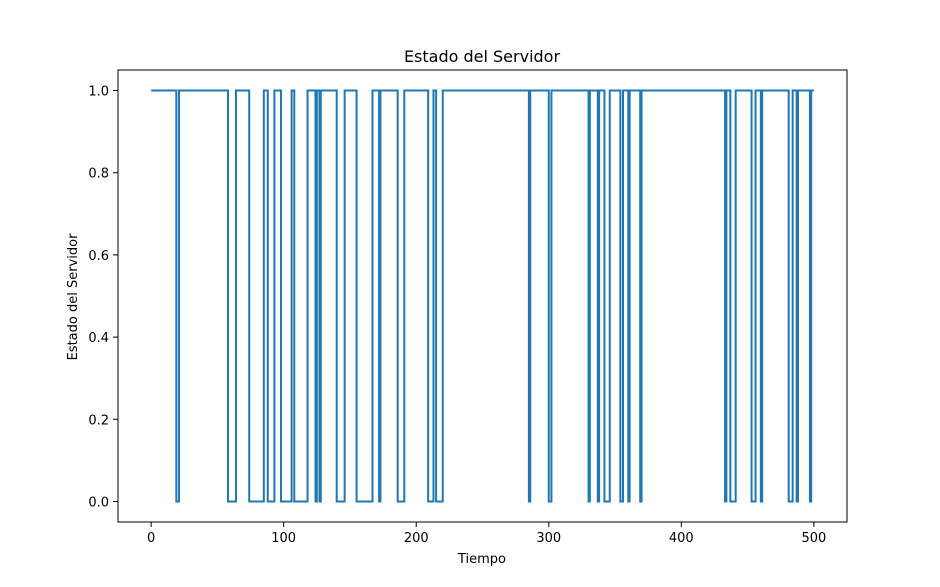 Image resolution: width=940 pixels, height=587 pixels. What do you see at coordinates (481, 559) in the screenshot?
I see `x-axis-label: Tiempo` at bounding box center [481, 559].